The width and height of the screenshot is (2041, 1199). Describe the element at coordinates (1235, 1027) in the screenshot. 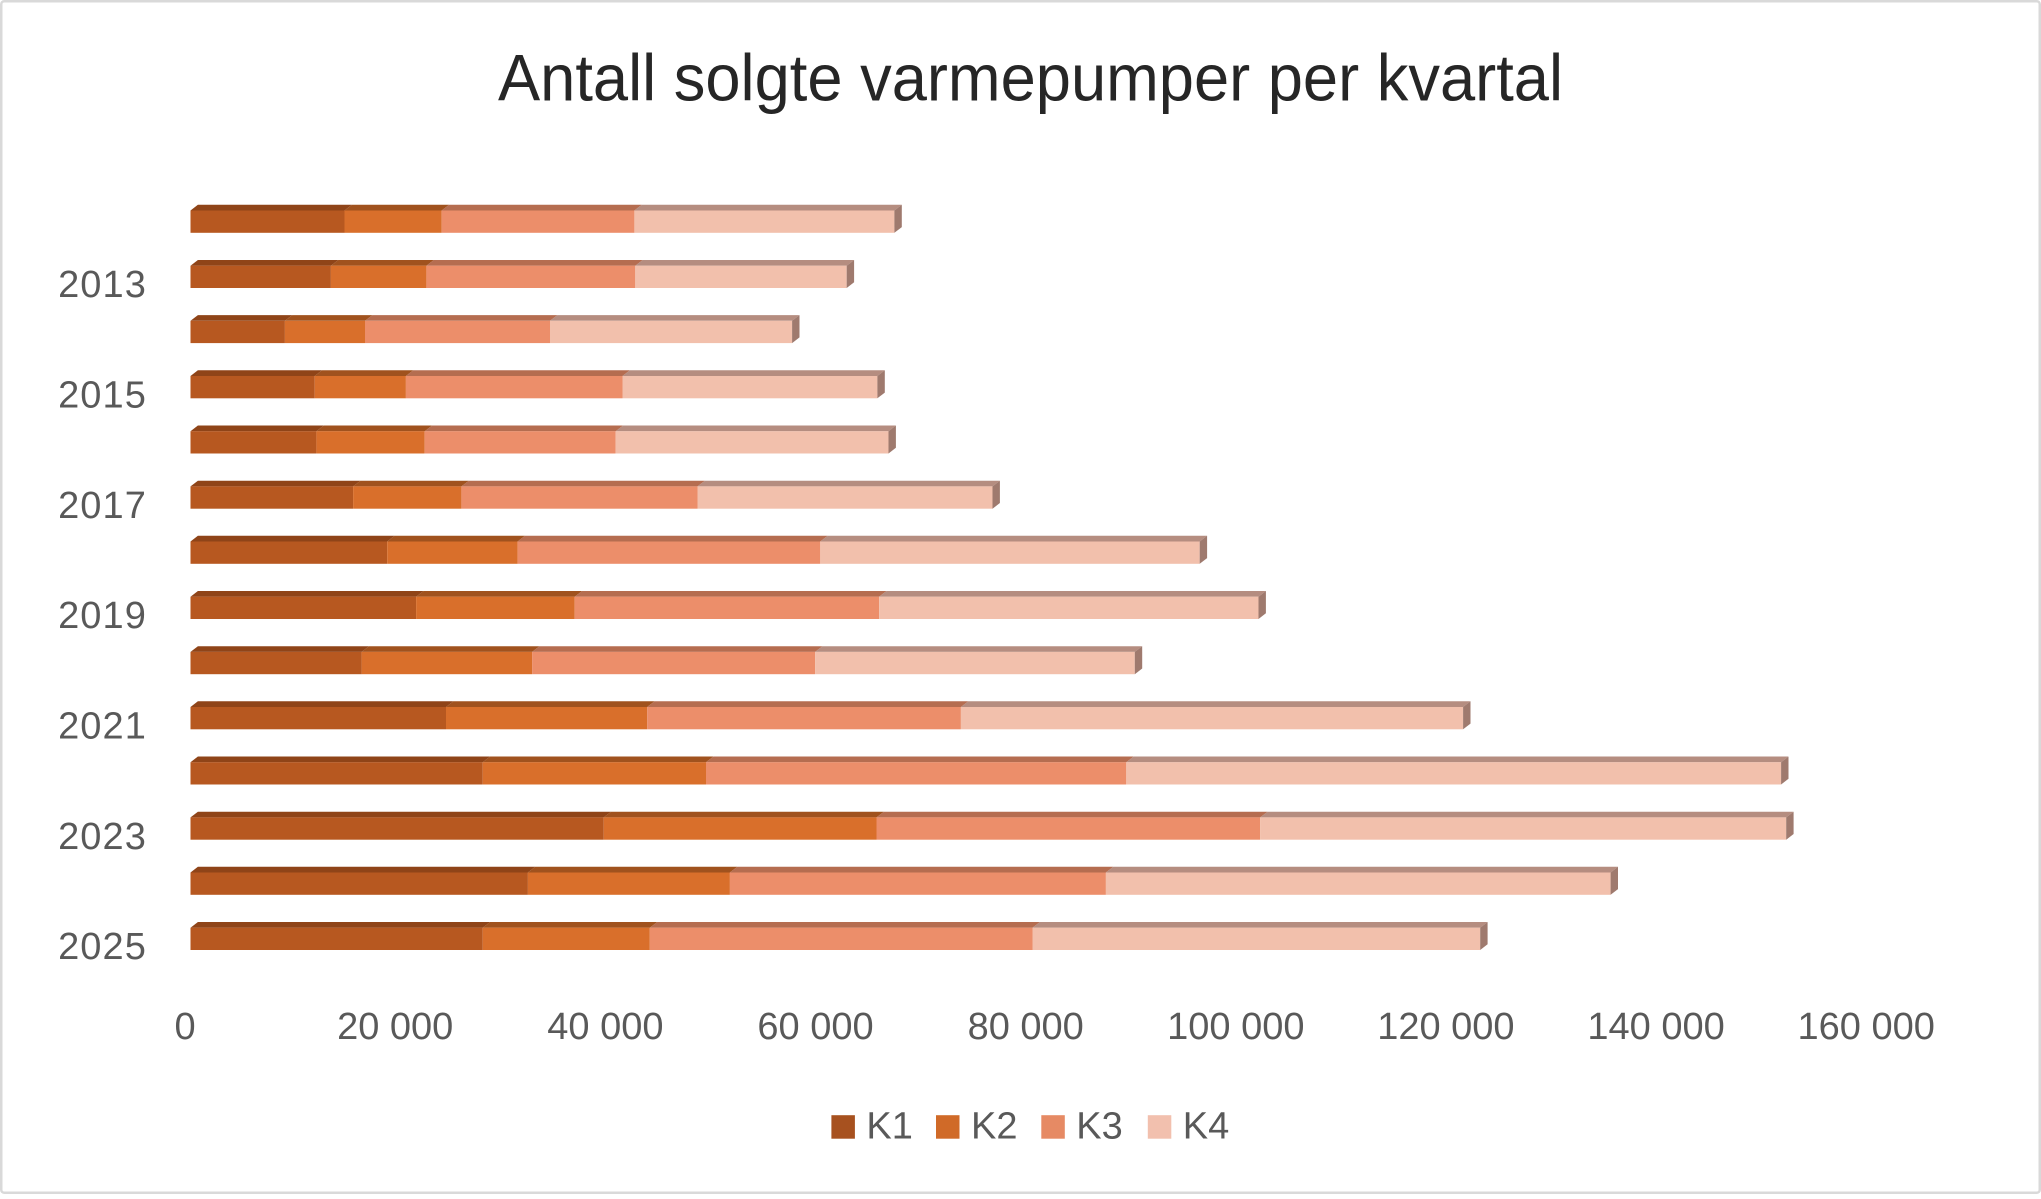

I see `svg-text: 100 000` at that location.